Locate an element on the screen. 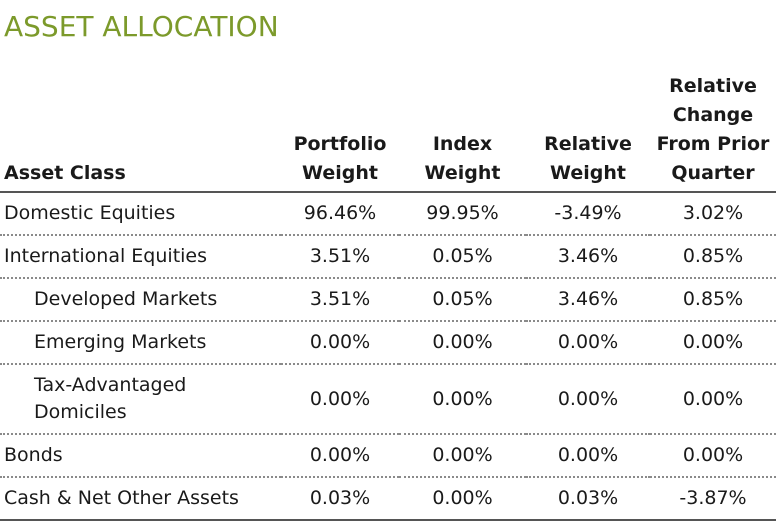 The height and width of the screenshot is (521, 779). asset-class-cell: Domestic Equities is located at coordinates (140, 214).